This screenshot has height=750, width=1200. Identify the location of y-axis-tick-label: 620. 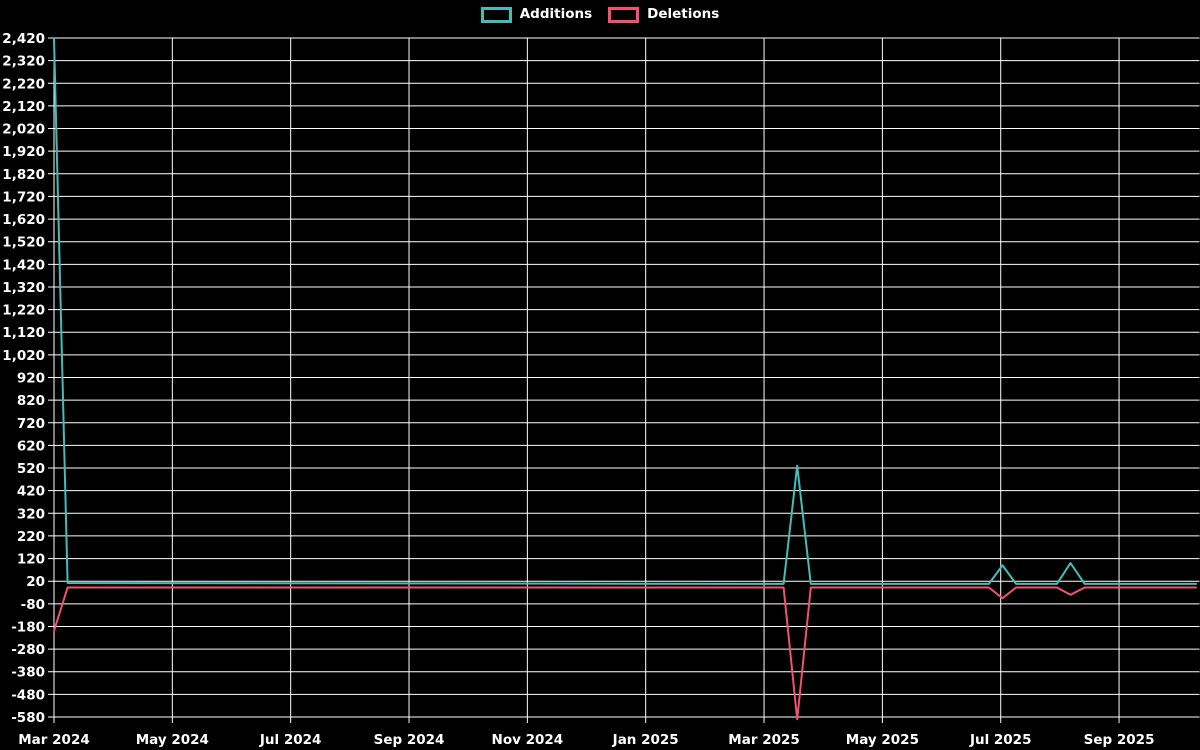
(31, 446).